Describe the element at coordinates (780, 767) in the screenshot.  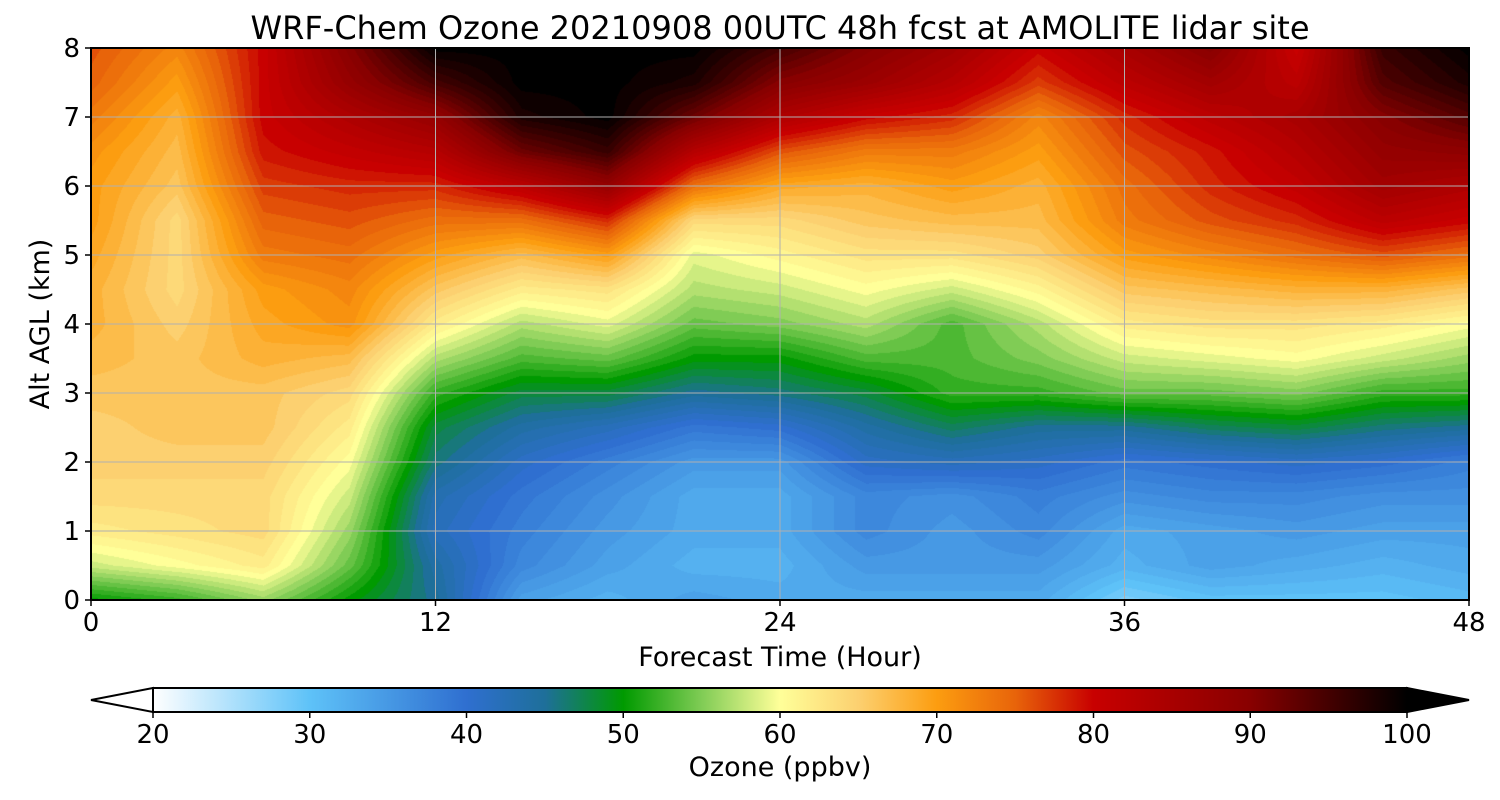
I see `colorbar-label: Ozone (ppbv)` at that location.